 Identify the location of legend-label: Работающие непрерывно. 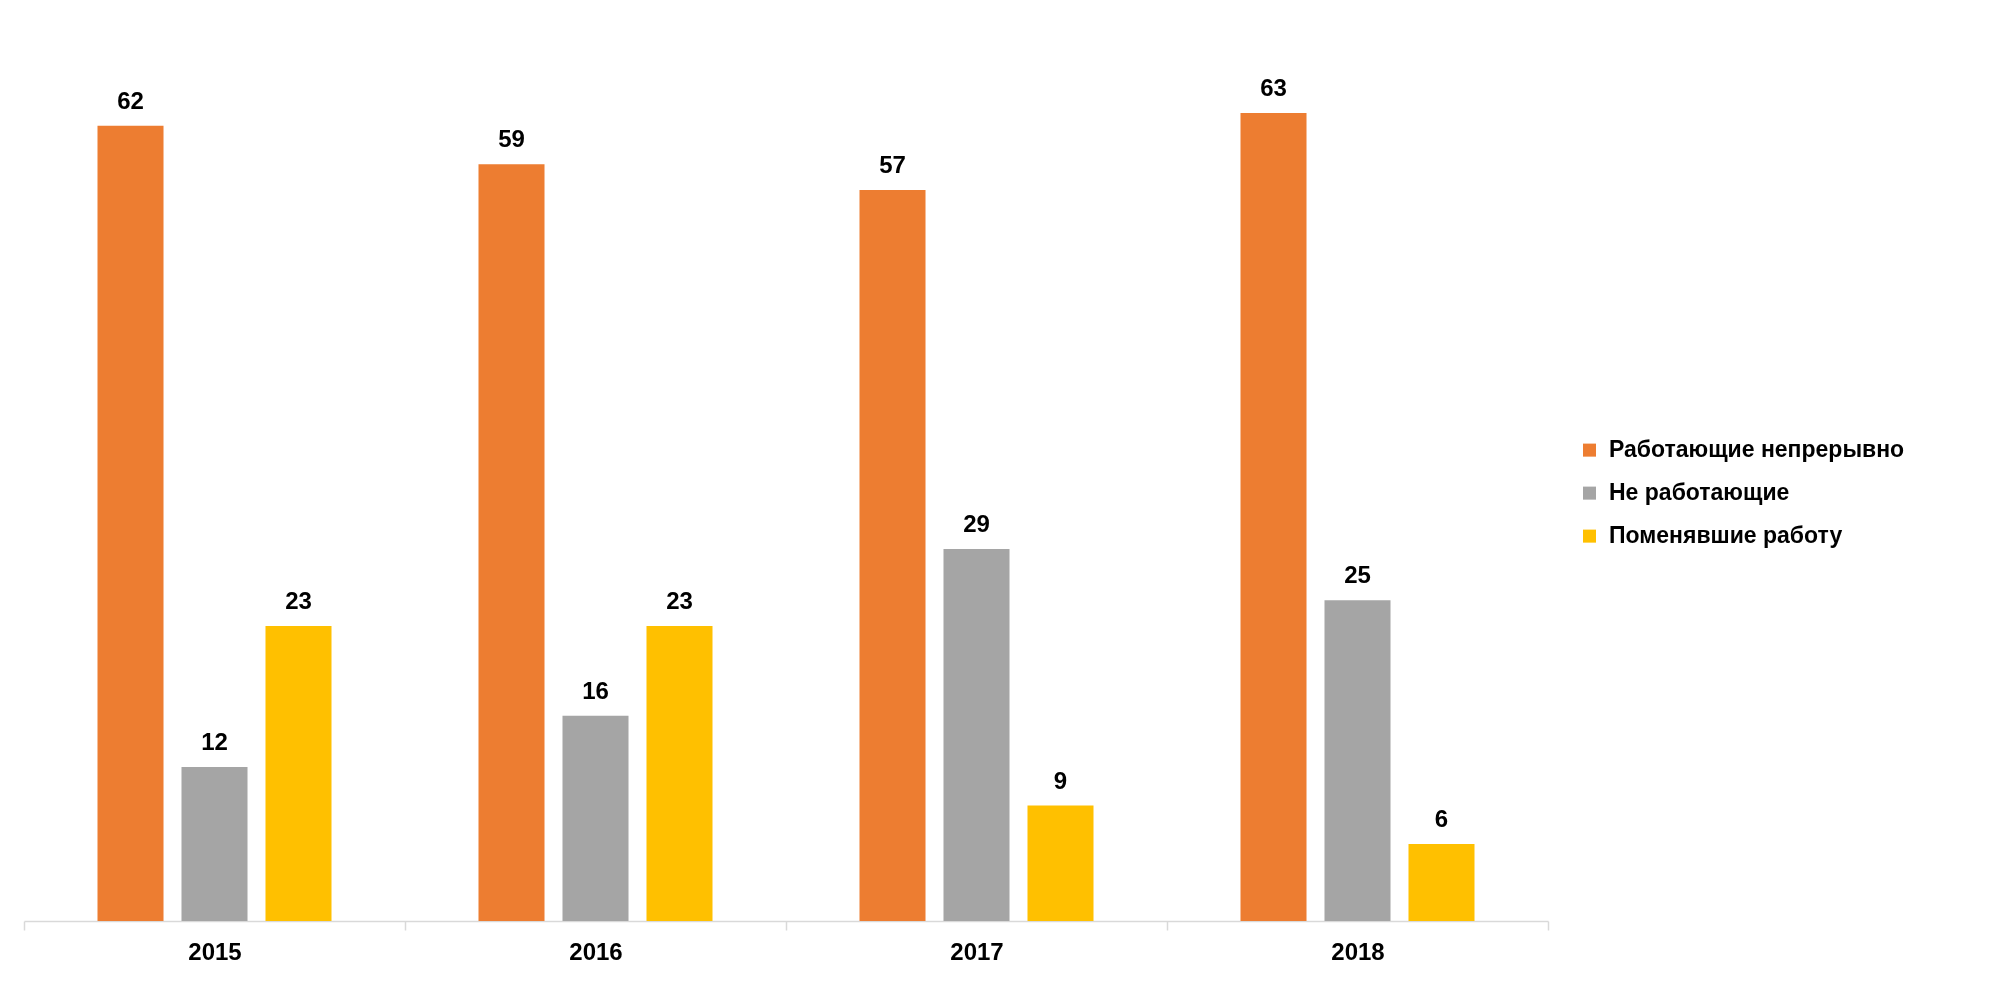
(1757, 449).